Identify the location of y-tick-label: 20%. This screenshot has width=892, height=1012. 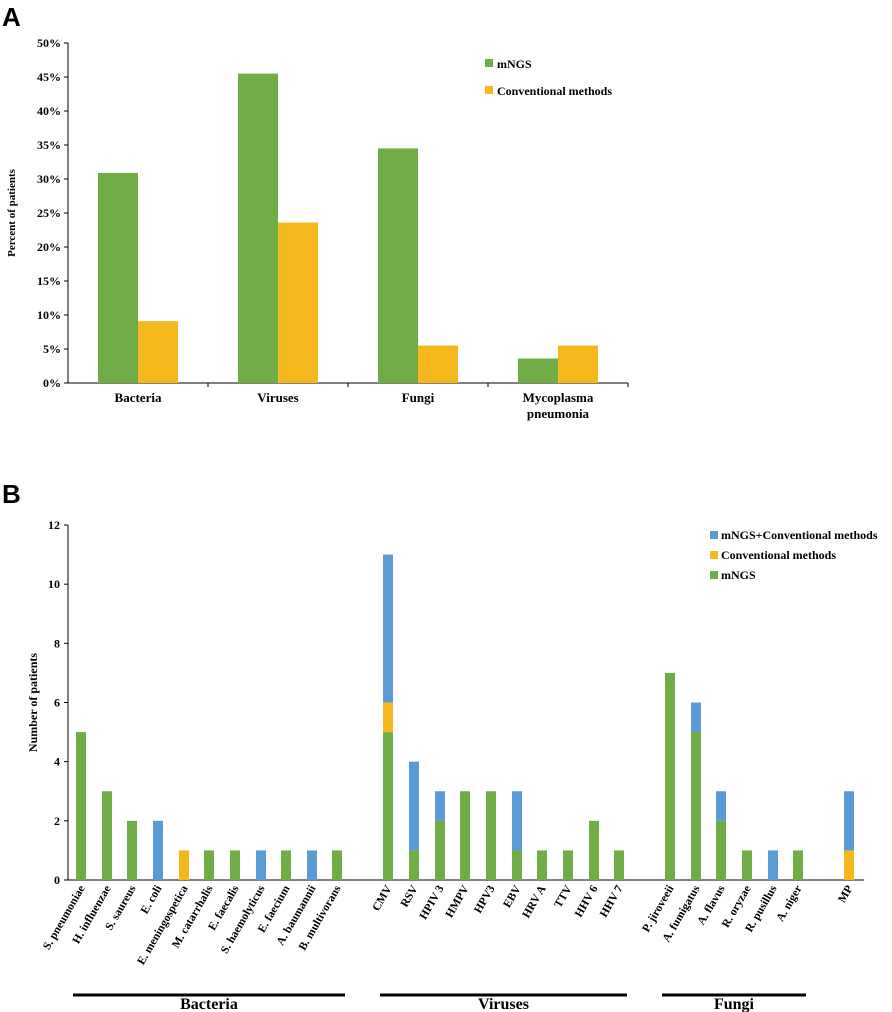
(49, 247).